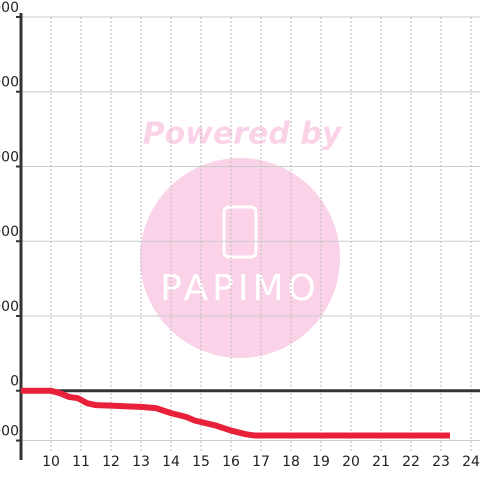 The height and width of the screenshot is (480, 480). Describe the element at coordinates (111, 462) in the screenshot. I see `x-tick-label: 12` at that location.